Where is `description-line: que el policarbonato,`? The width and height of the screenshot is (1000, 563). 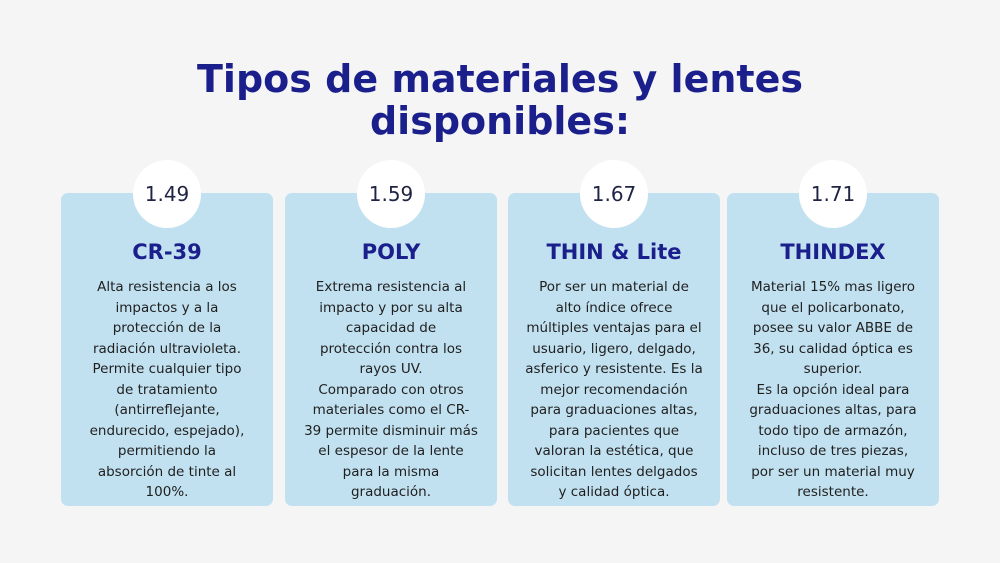
description-line: que el policarbonato, is located at coordinates (833, 307).